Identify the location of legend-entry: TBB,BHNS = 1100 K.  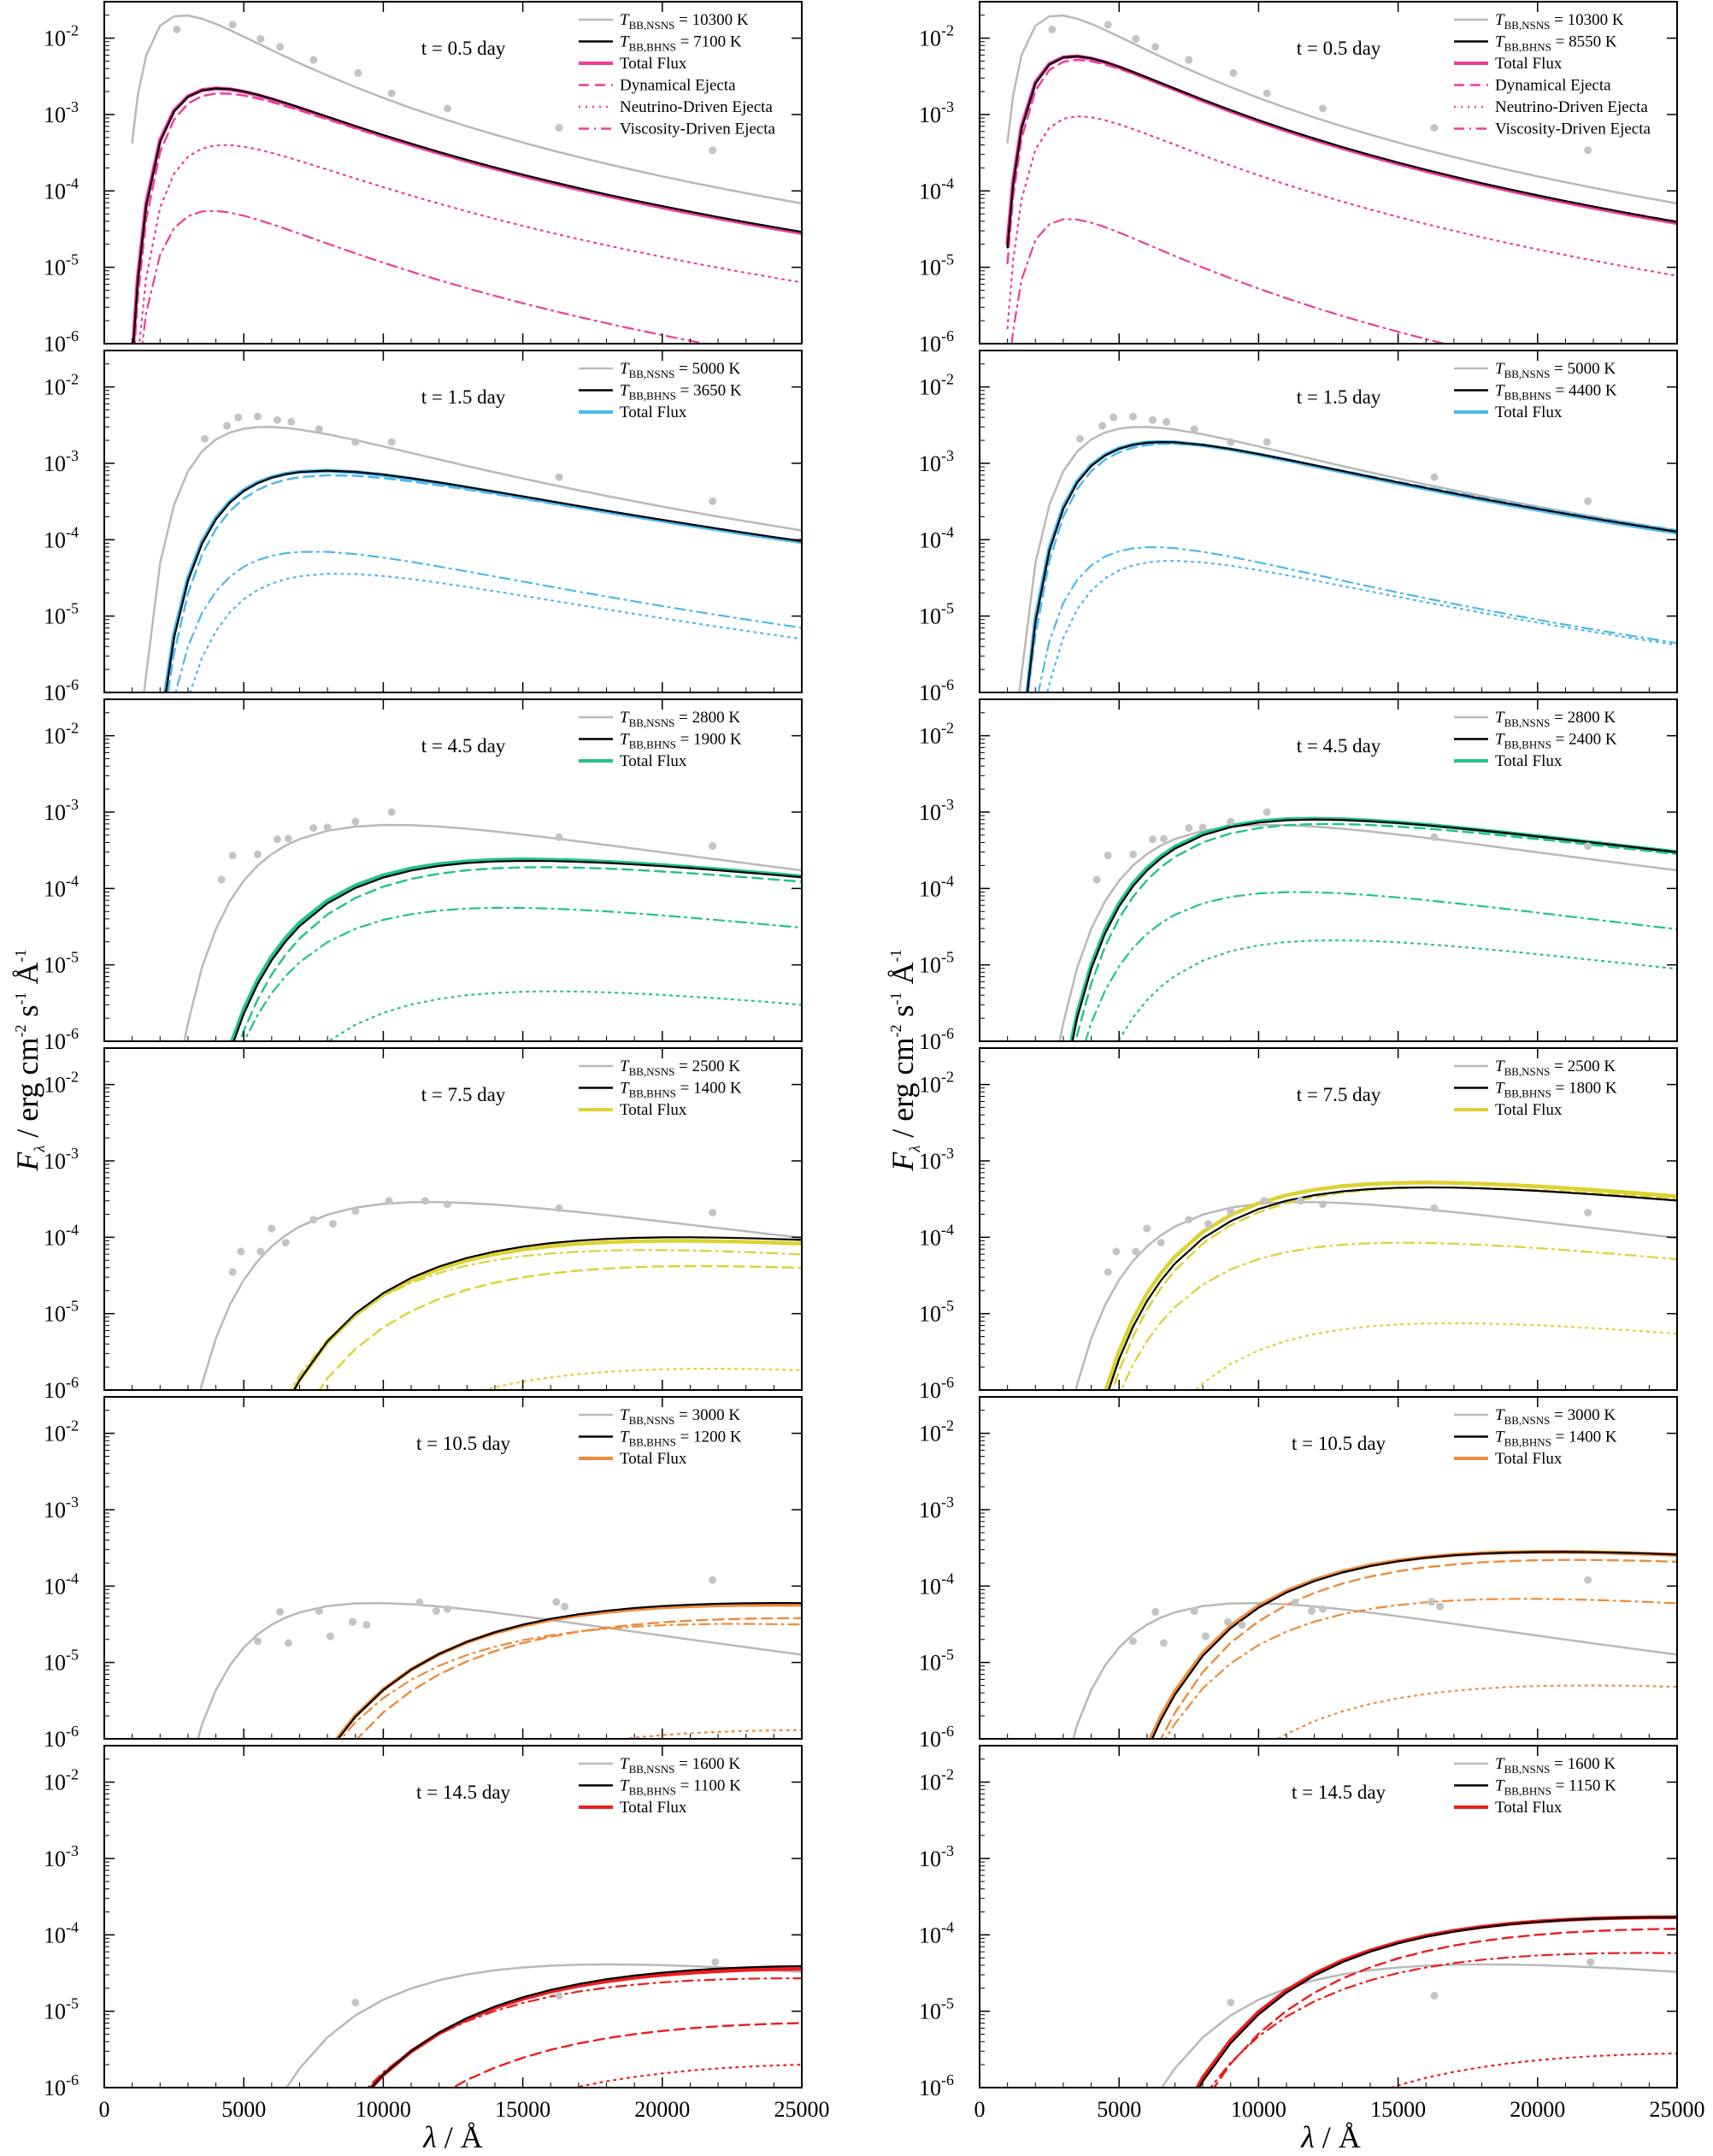
(681, 1787).